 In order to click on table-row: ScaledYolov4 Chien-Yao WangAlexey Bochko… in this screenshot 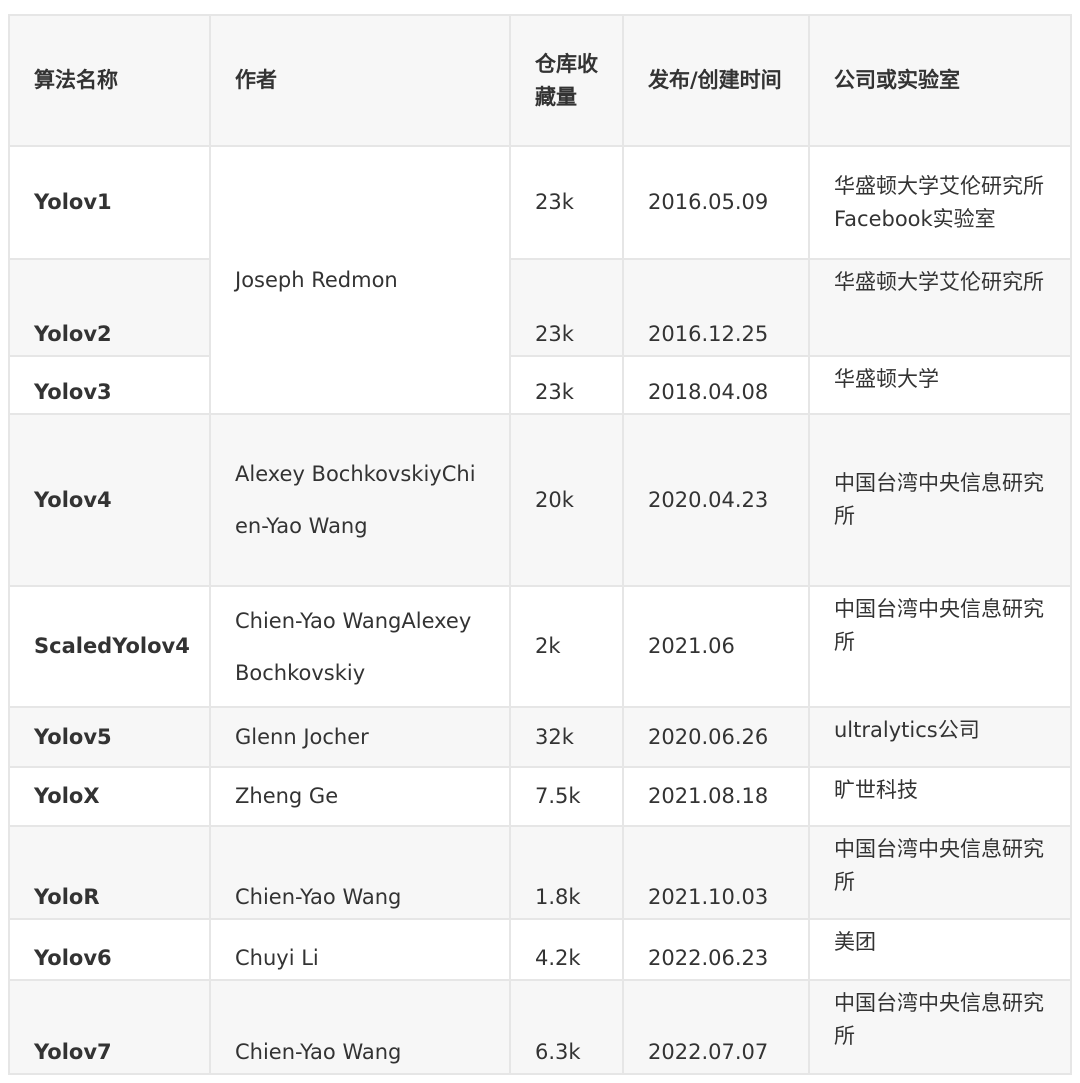, I will do `click(540, 646)`.